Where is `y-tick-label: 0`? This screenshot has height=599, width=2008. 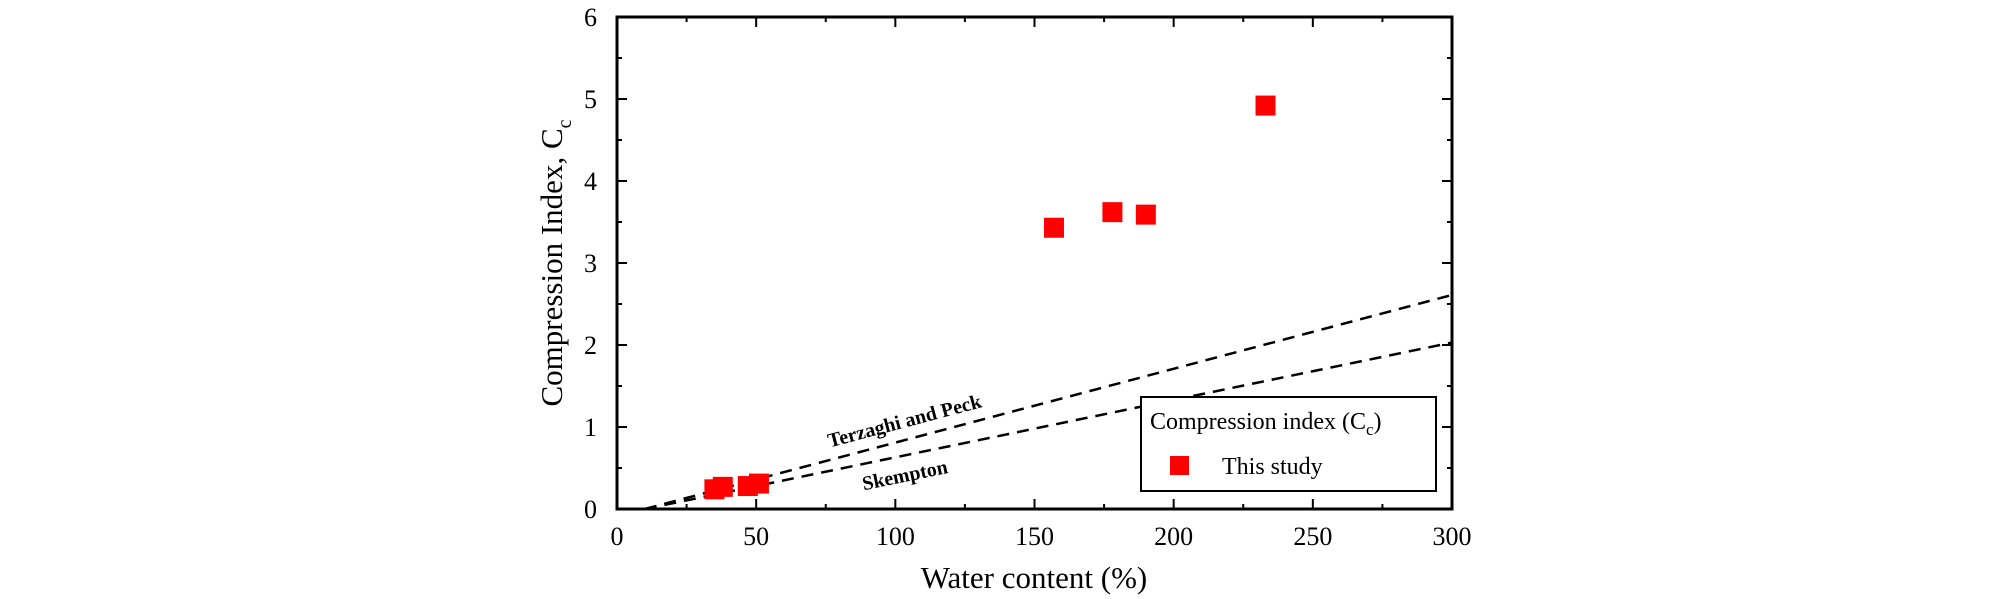
y-tick-label: 0 is located at coordinates (590, 509).